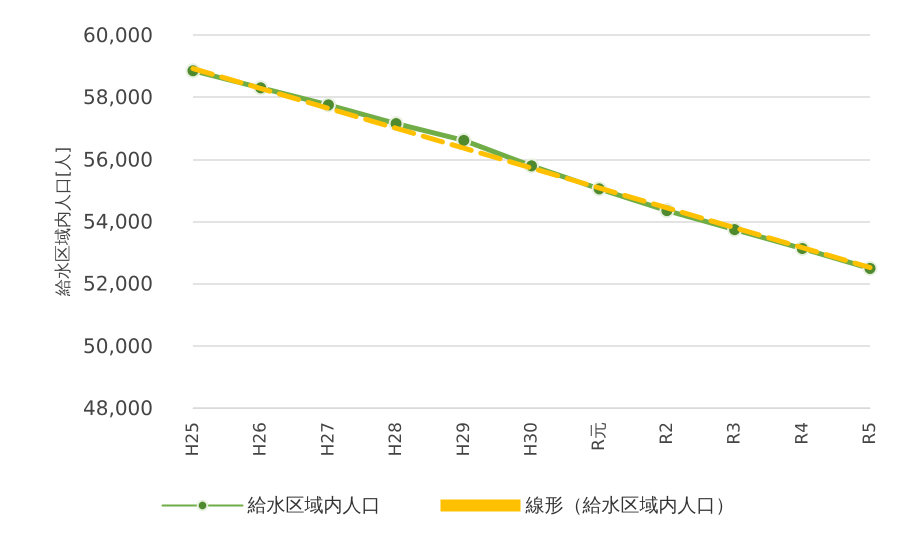 The width and height of the screenshot is (897, 539). What do you see at coordinates (260, 439) in the screenshot?
I see `x-tick-label: H26` at bounding box center [260, 439].